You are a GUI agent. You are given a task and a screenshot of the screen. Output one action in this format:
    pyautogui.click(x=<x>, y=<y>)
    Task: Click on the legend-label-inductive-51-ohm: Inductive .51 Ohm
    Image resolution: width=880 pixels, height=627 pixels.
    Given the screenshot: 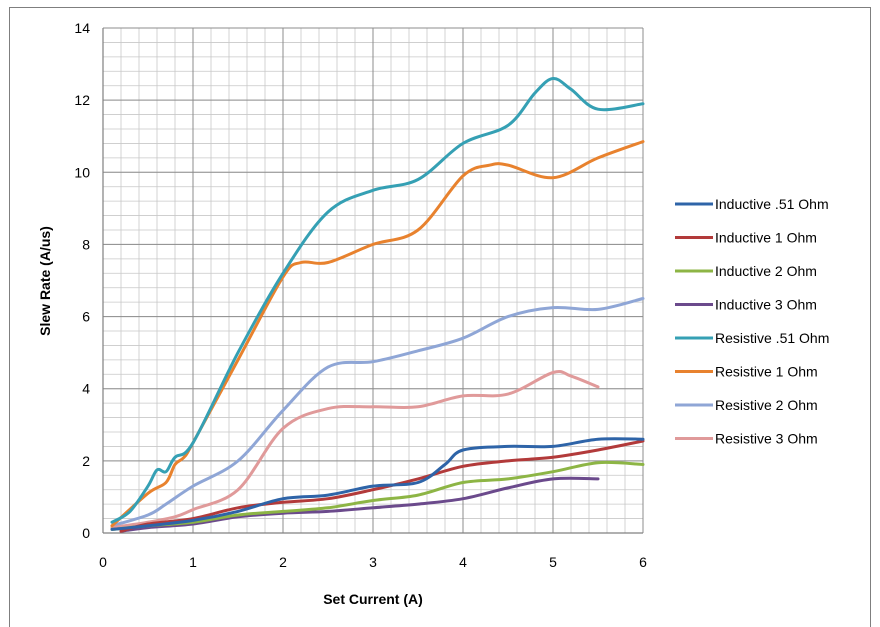 What is the action you would take?
    pyautogui.click(x=772, y=204)
    